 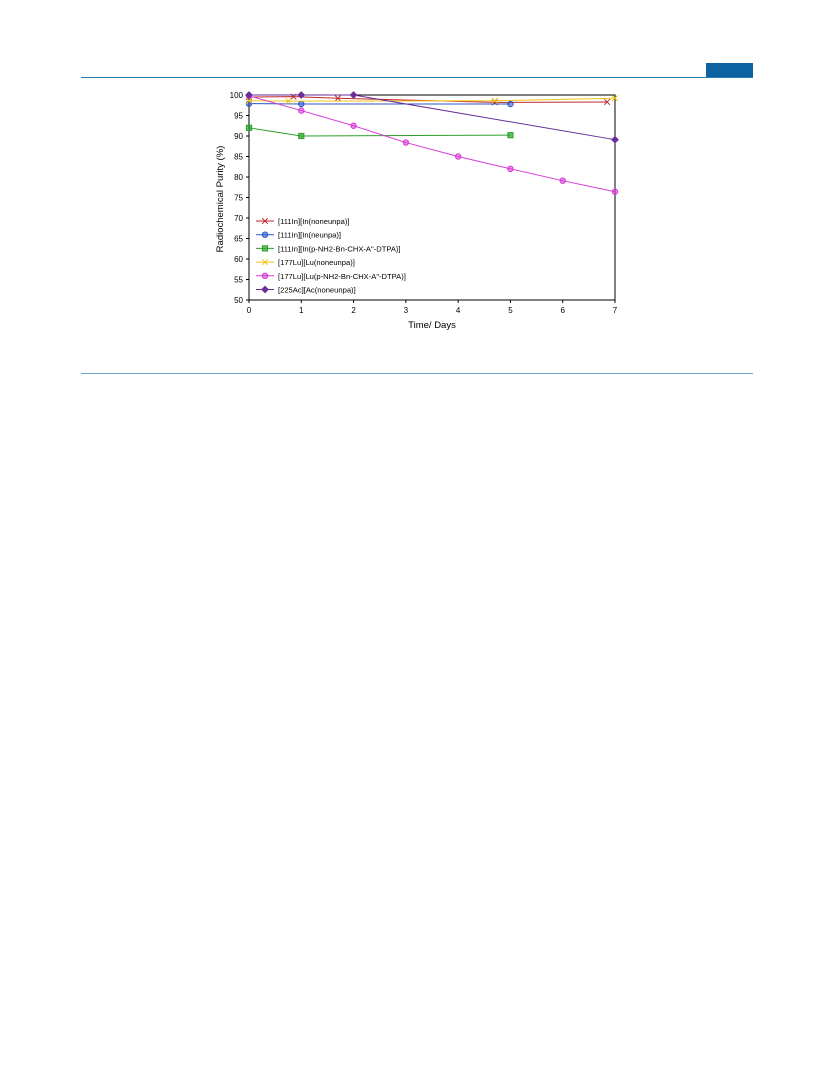 I want to click on plot-area, so click(x=432, y=197).